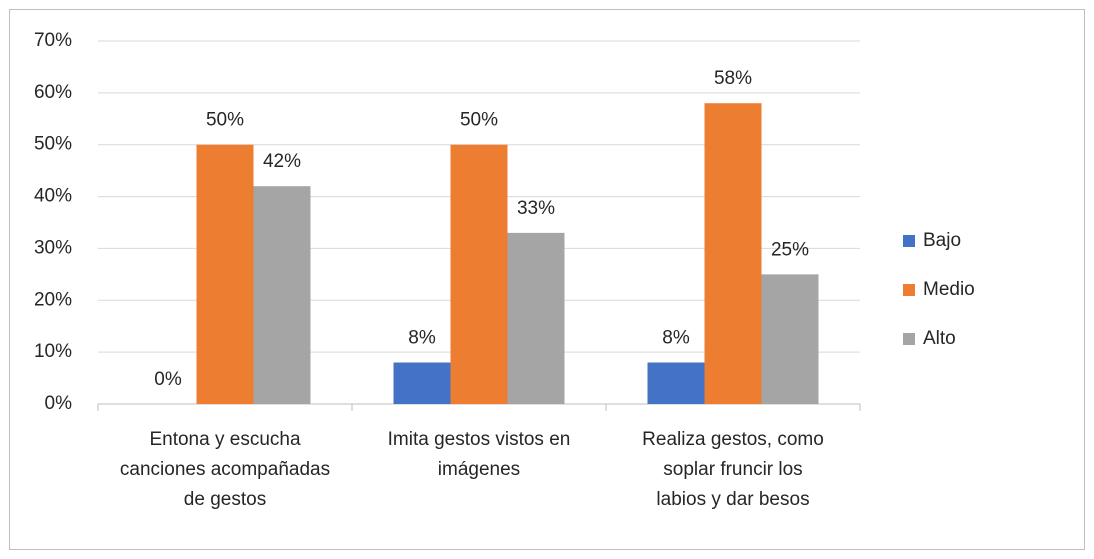 This screenshot has width=1094, height=559. Describe the element at coordinates (949, 289) in the screenshot. I see `legend-label: Medio` at that location.